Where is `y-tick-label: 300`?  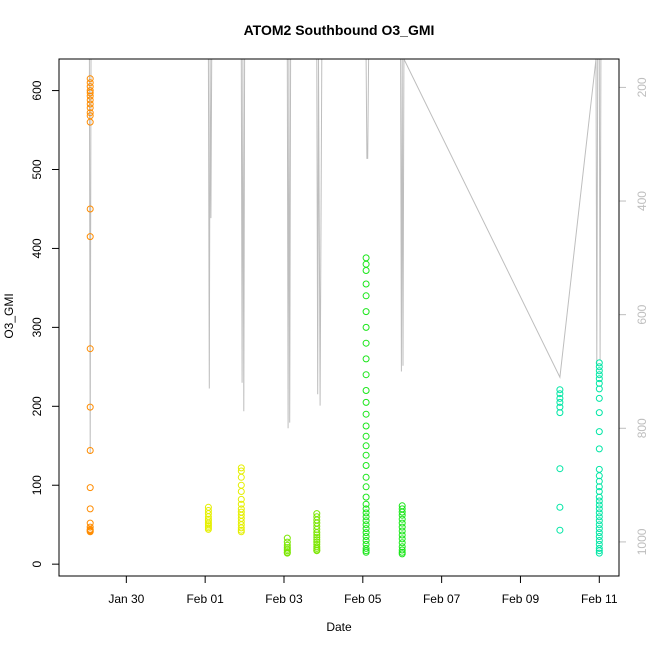 y-tick-label: 300 is located at coordinates (37, 327).